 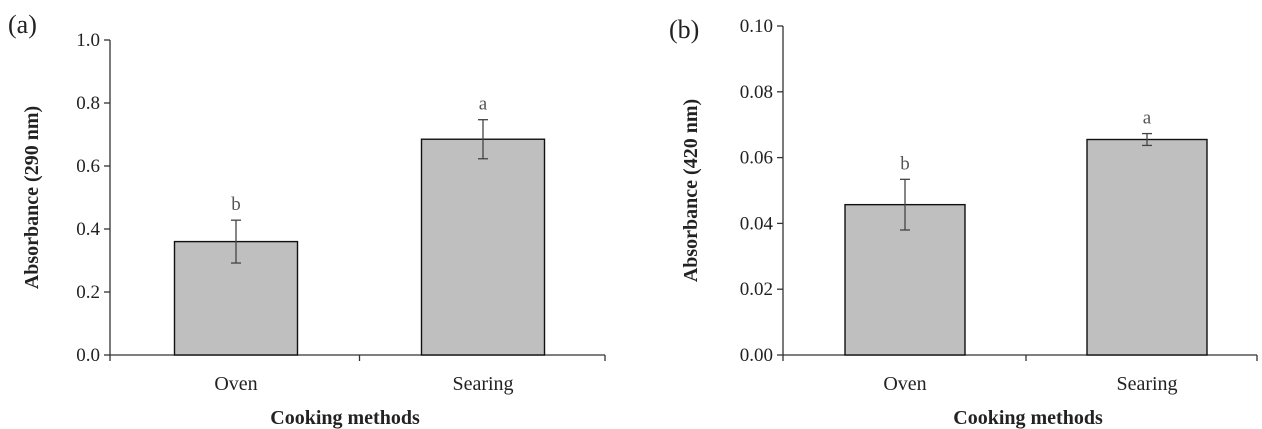 I want to click on y-tick-label: 0.6, so click(x=88, y=166).